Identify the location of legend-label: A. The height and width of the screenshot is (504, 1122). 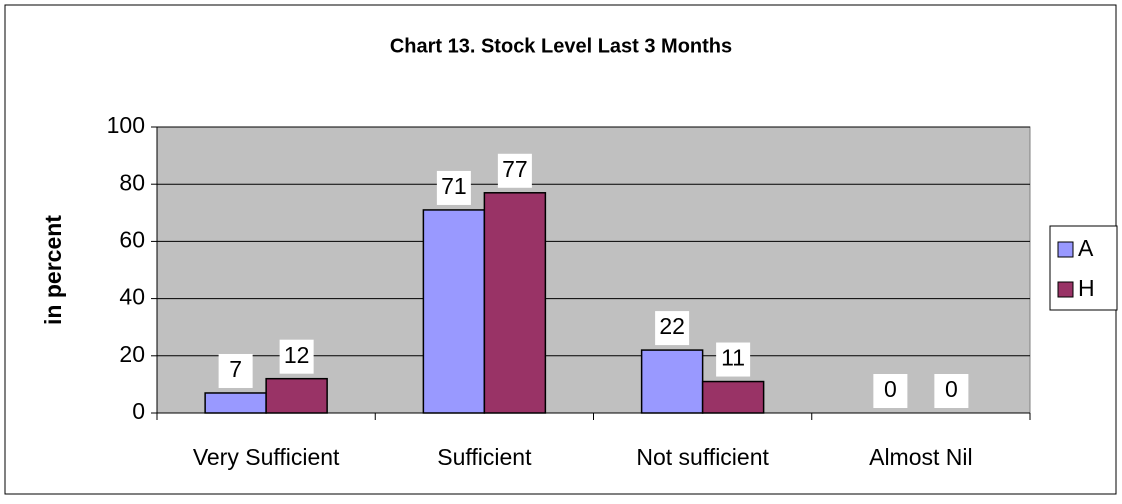
(1086, 248).